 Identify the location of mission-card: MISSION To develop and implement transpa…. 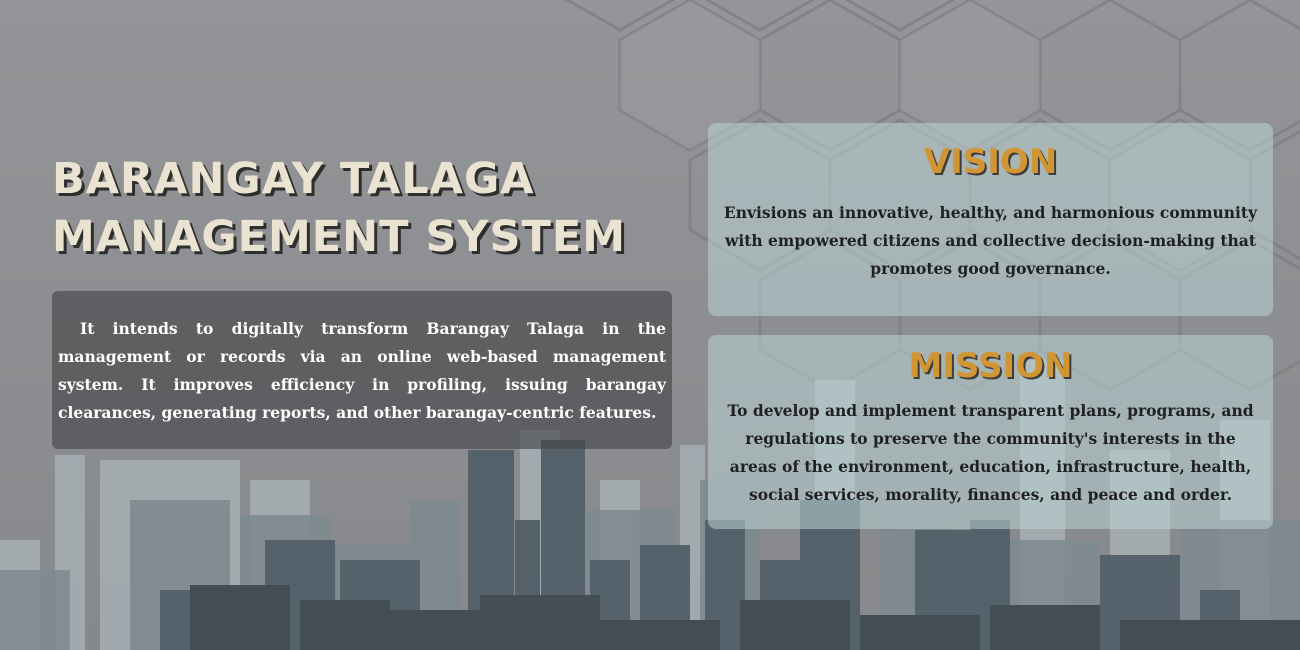
(990, 432).